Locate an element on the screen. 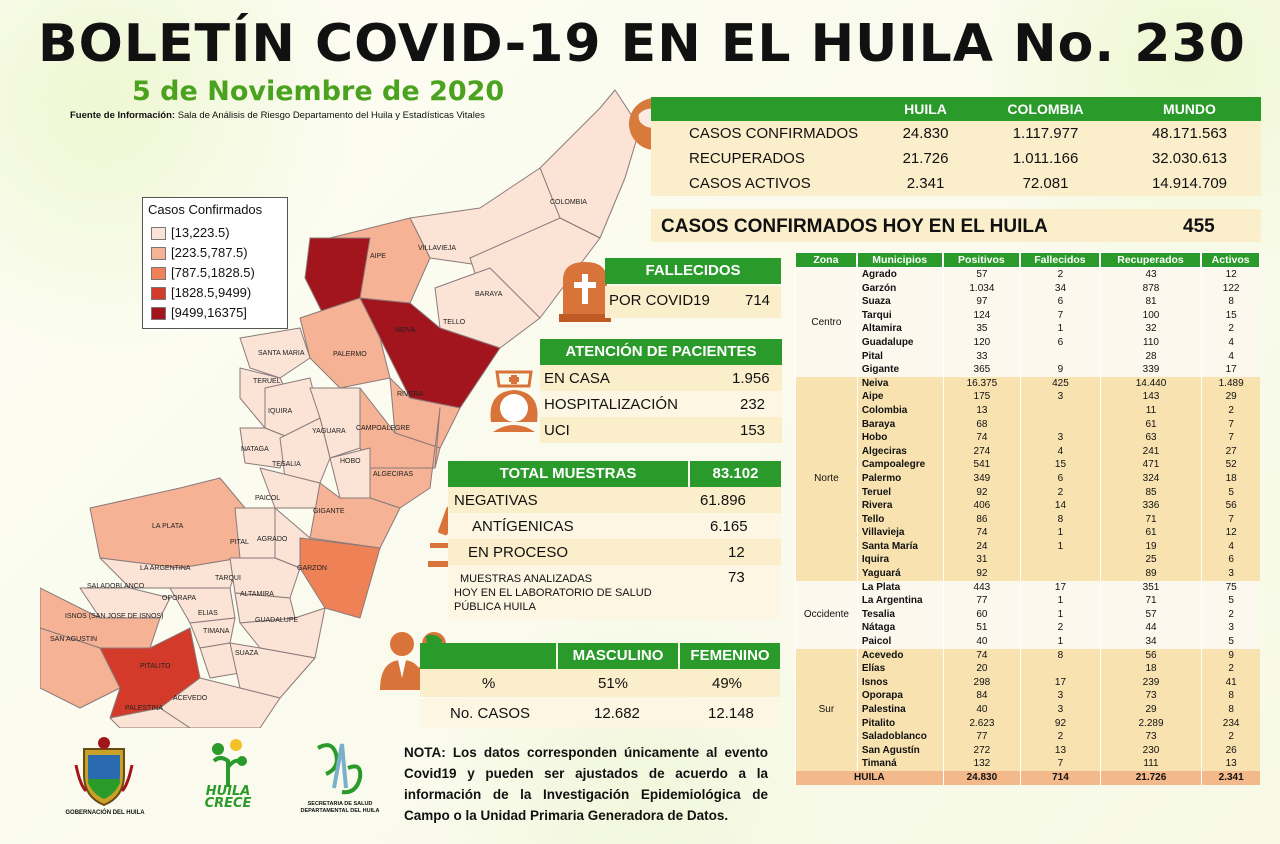 This screenshot has height=844, width=1280. municipio-name: Neiva is located at coordinates (899, 383).